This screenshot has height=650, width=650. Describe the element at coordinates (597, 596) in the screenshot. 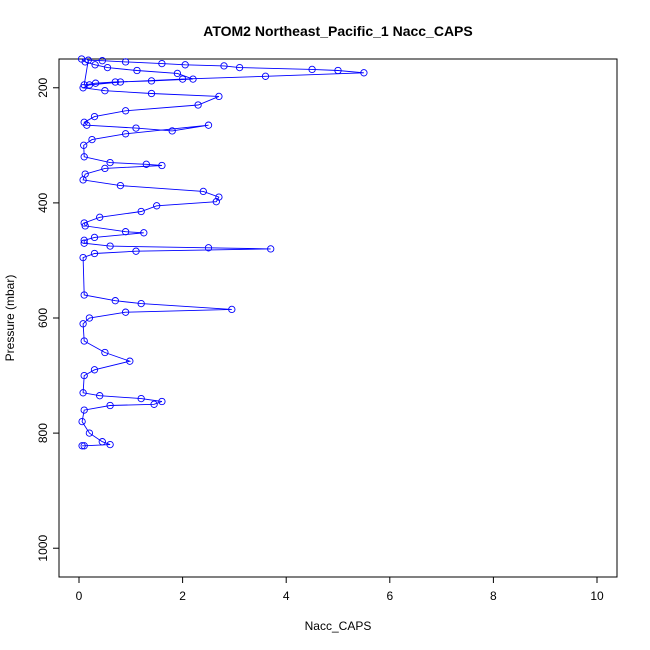

I see `x-tick-label: 10` at that location.